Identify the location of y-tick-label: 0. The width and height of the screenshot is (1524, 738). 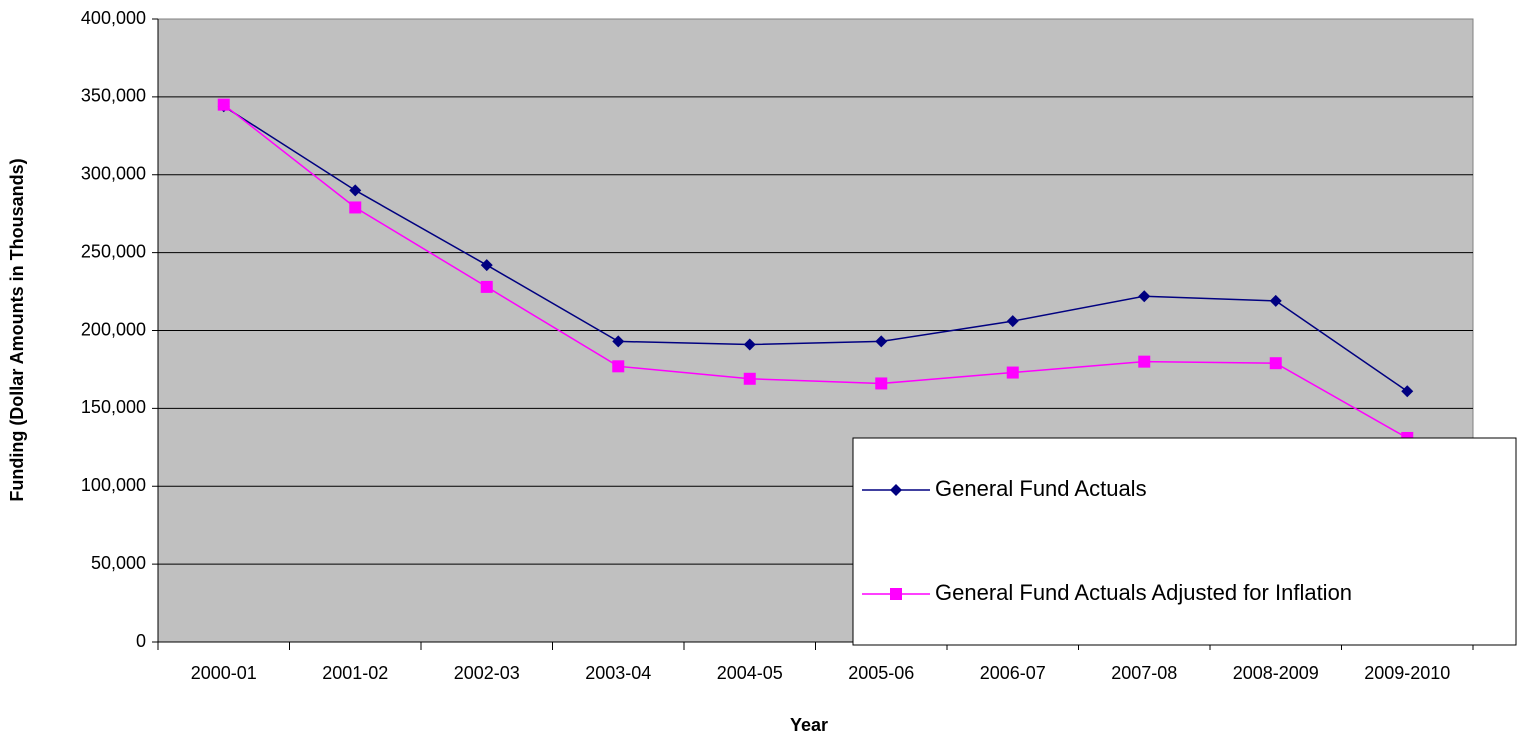
(141, 641).